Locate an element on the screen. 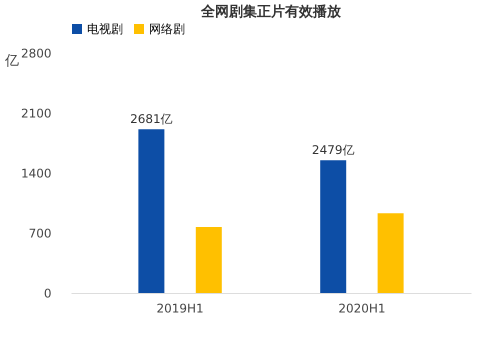  legend-label: 电视剧 is located at coordinates (105, 29).